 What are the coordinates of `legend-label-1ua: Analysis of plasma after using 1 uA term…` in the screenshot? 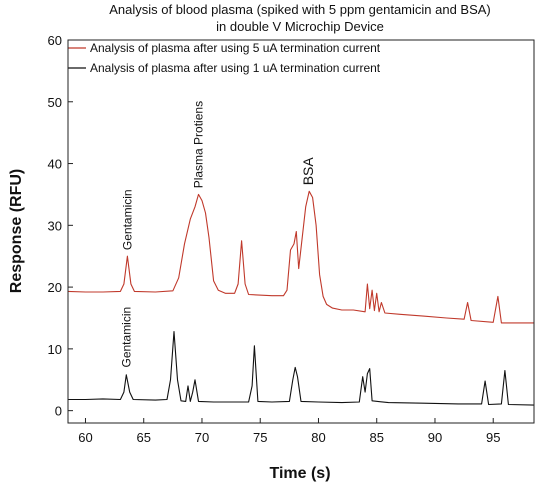 It's located at (235, 68).